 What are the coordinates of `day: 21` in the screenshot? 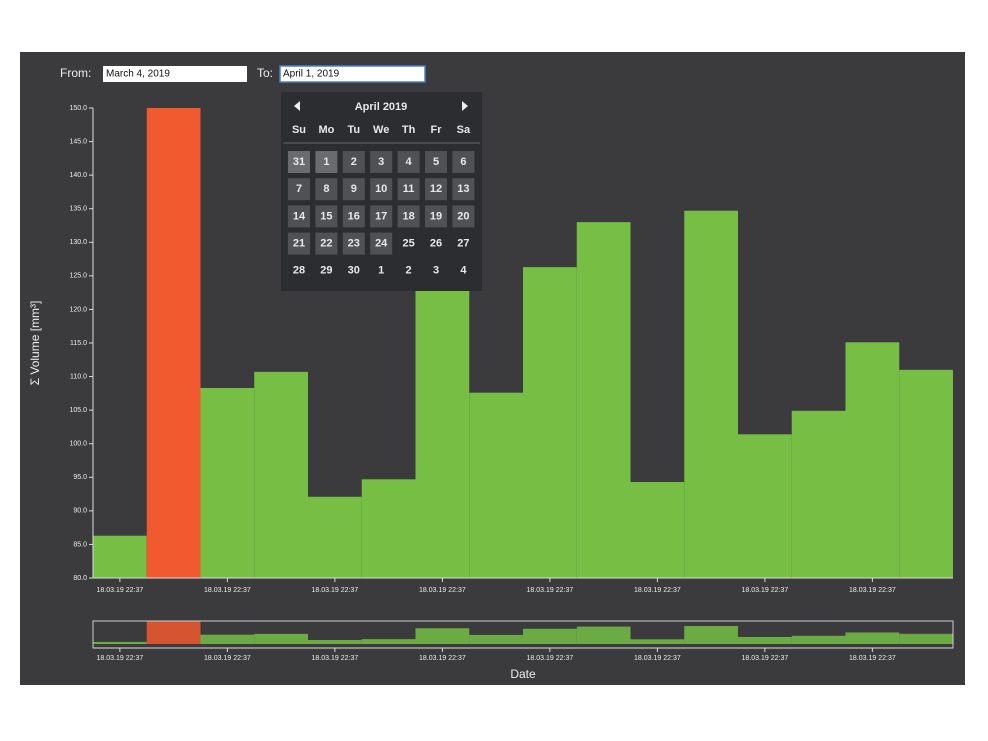 It's located at (299, 244).